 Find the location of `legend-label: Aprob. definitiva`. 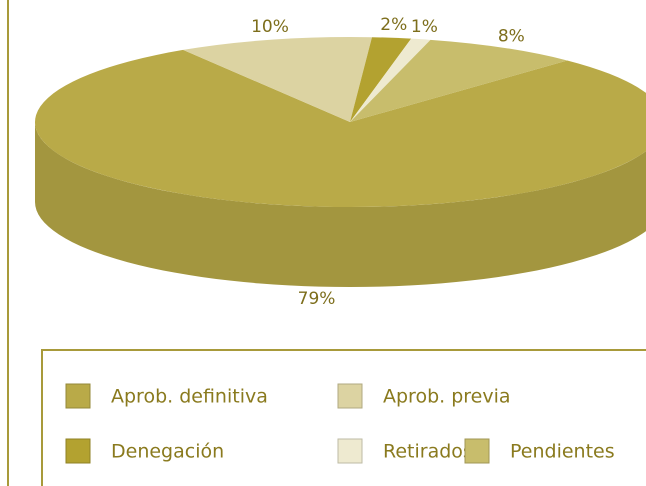

legend-label: Aprob. definitiva is located at coordinates (189, 397).